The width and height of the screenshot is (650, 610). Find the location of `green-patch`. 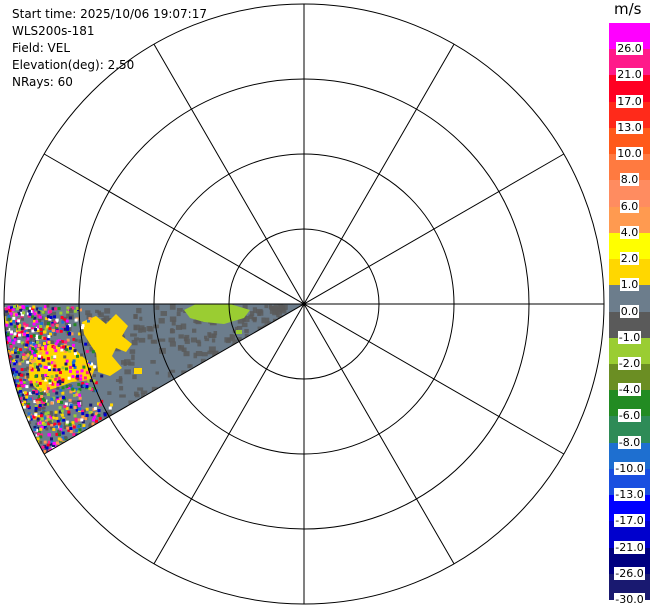

green-patch is located at coordinates (217, 314).